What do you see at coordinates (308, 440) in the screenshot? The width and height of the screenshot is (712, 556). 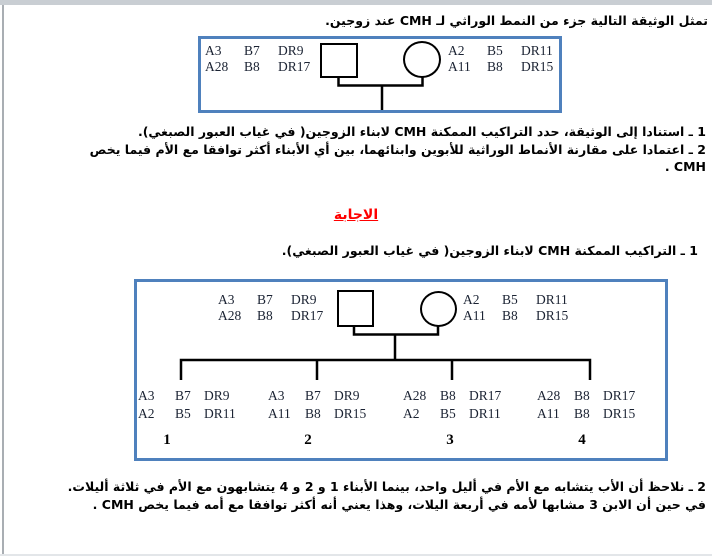 I see `child-2-number: 2` at bounding box center [308, 440].